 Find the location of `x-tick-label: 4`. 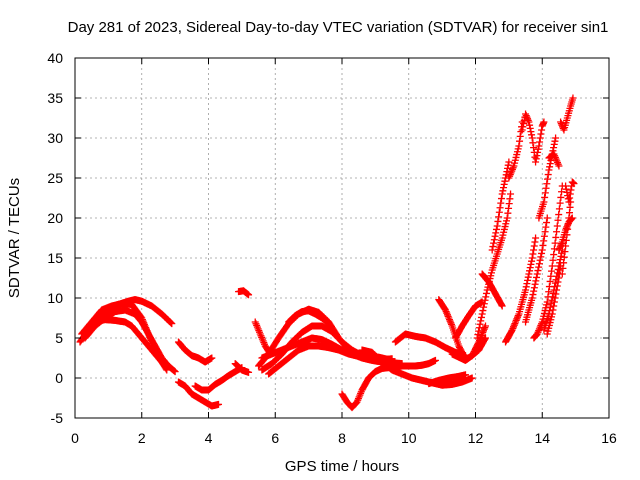

x-tick-label: 4 is located at coordinates (209, 438).